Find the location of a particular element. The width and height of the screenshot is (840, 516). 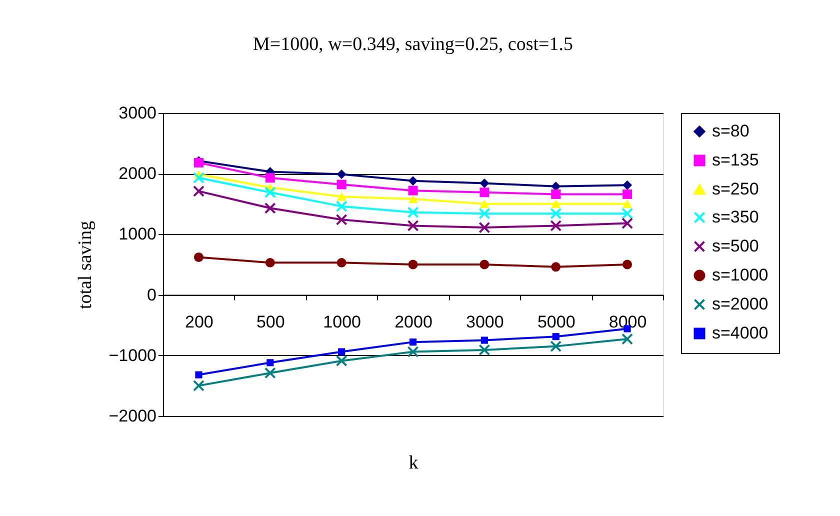

x-tick-label: 500 is located at coordinates (270, 322).